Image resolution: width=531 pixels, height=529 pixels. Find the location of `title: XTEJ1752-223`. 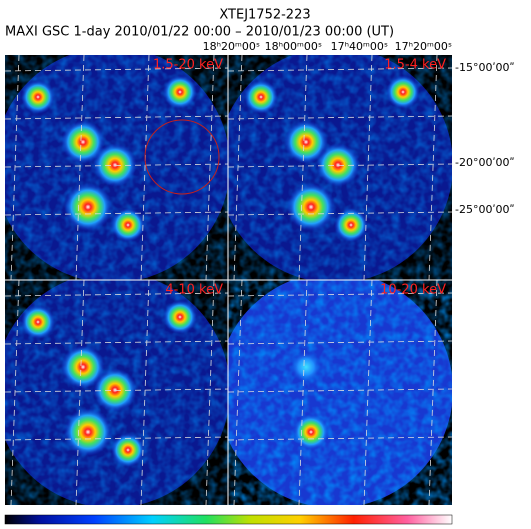

title: XTEJ1752-223 is located at coordinates (264, 15).